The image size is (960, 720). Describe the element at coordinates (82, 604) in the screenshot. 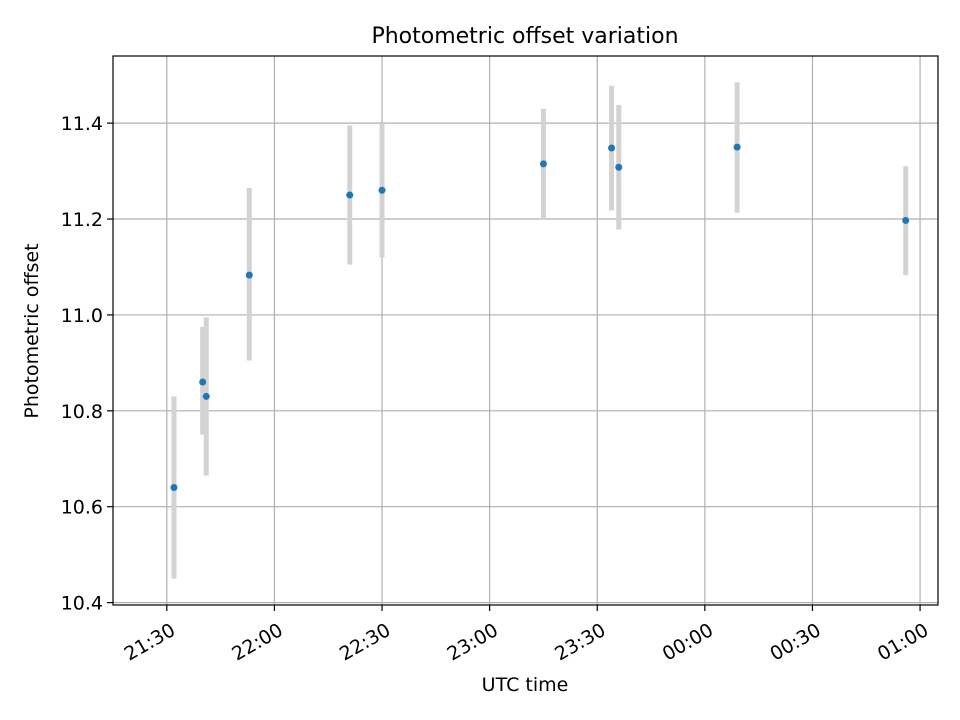

I see `y-tick-label: 10.4` at that location.